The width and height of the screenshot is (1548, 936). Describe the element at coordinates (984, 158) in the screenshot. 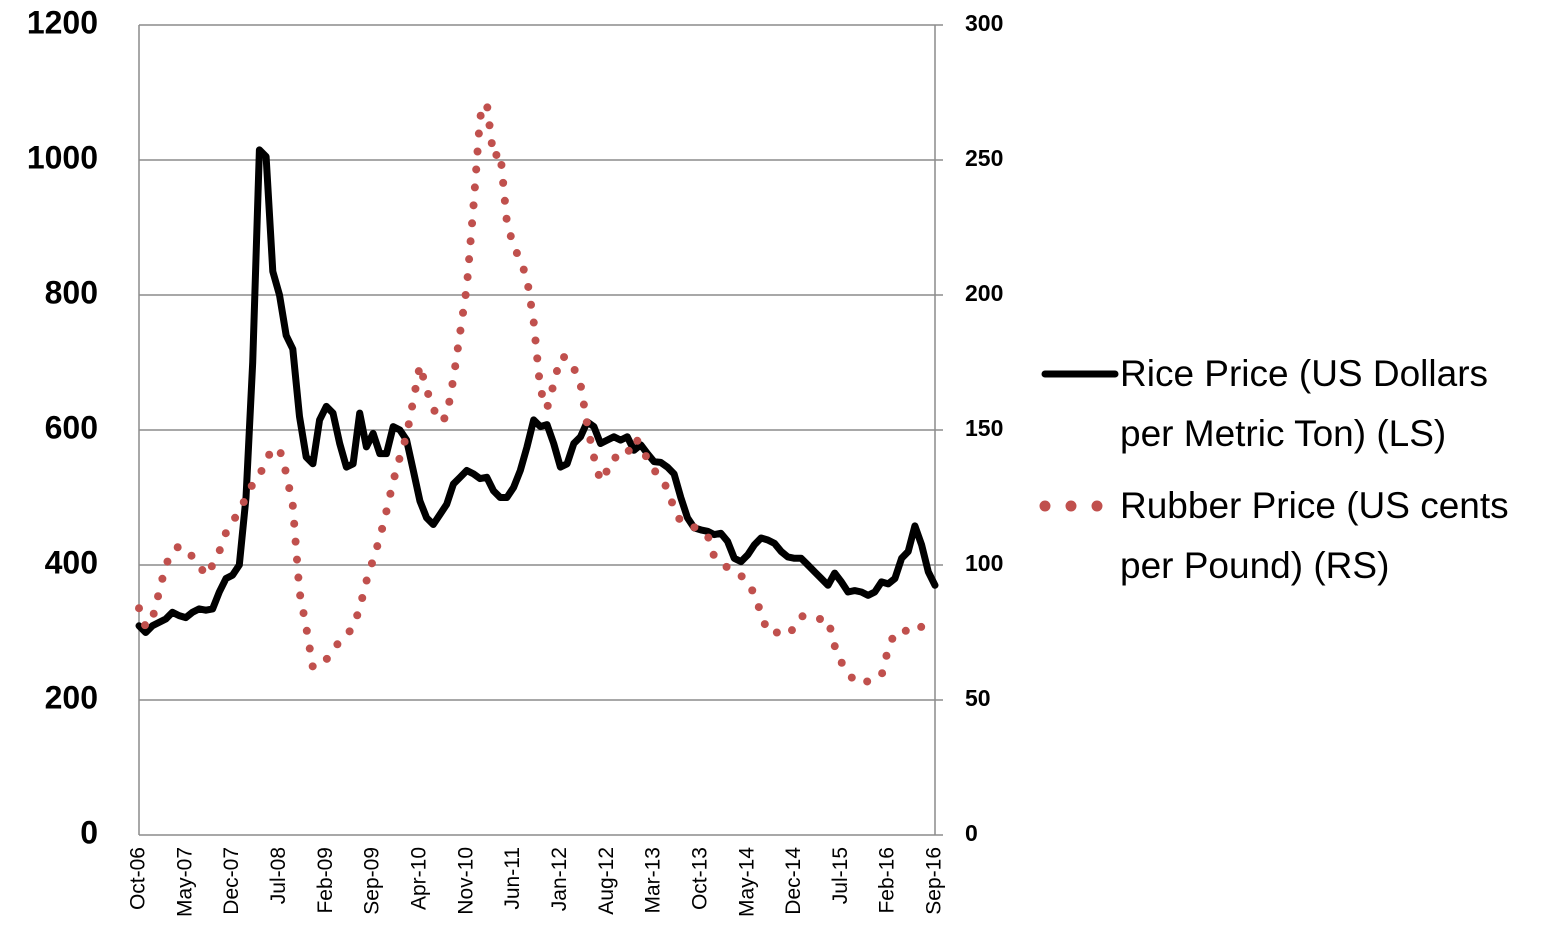

I see `y2-tick-label: 250` at that location.